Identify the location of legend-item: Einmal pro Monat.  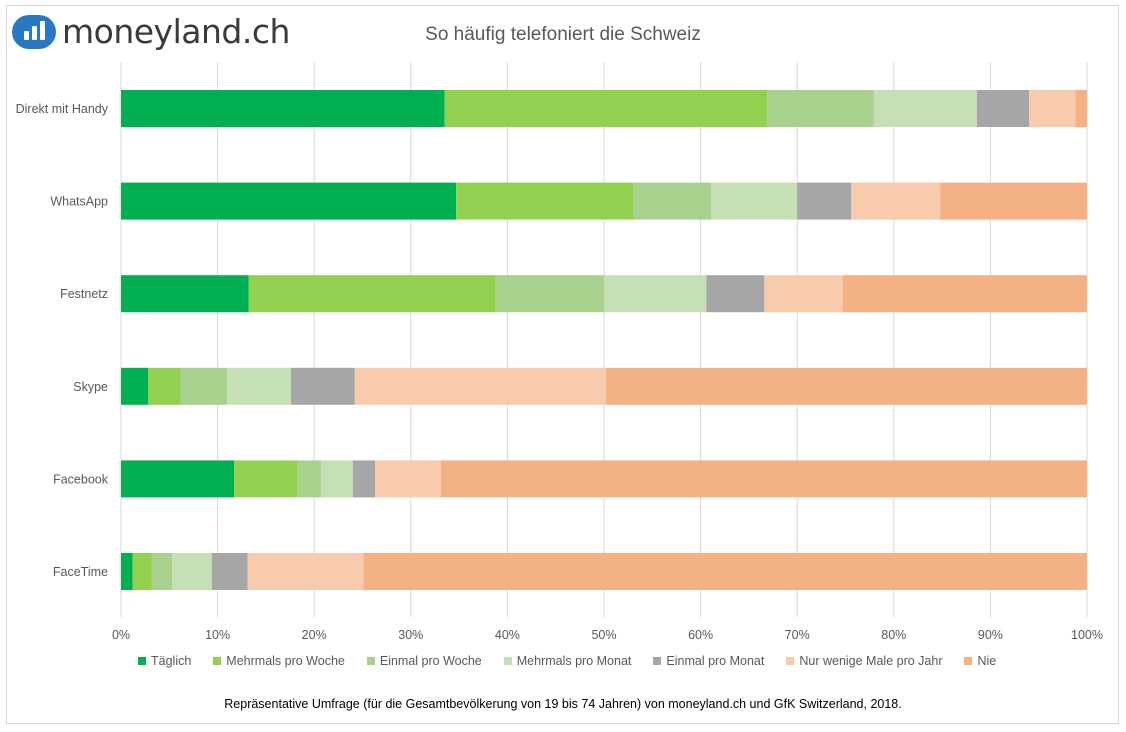
(708, 661).